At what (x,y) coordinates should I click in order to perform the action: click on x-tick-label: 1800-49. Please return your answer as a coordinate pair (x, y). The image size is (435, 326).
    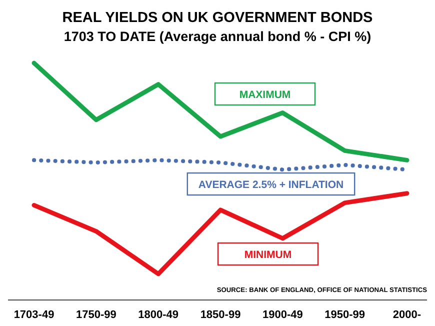
    Looking at the image, I should click on (158, 315).